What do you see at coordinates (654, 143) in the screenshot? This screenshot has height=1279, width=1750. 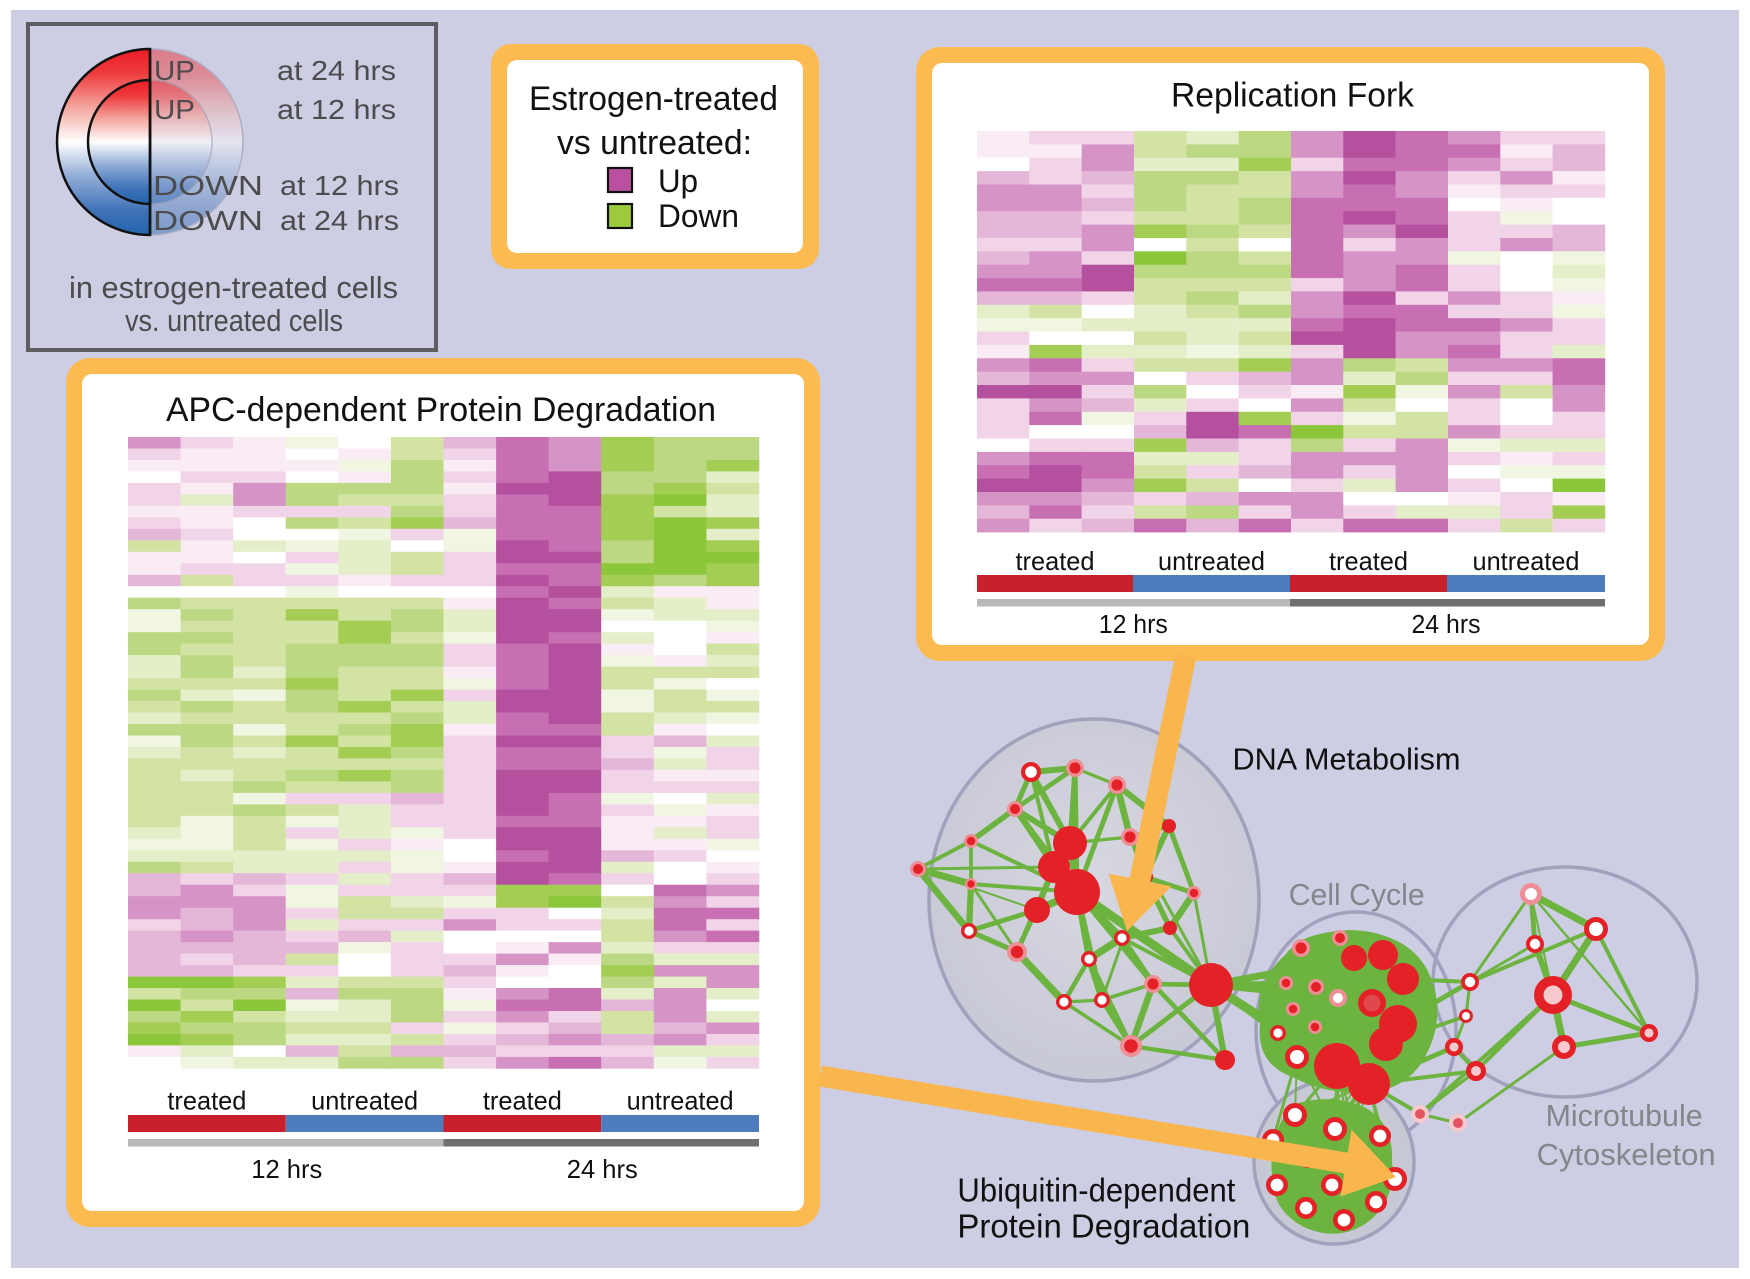 I see `svg-text: vs untreated:` at bounding box center [654, 143].